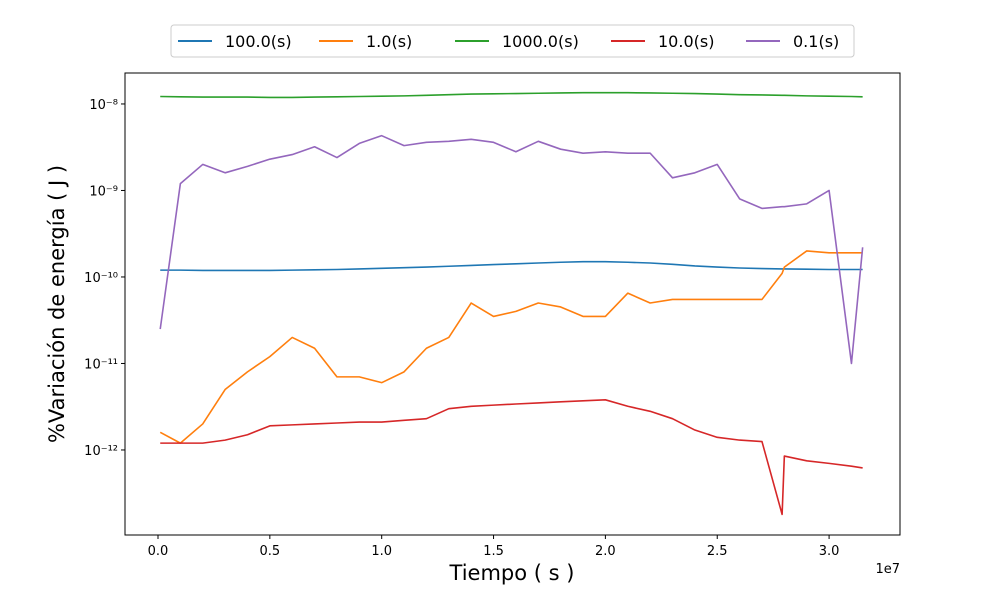  What do you see at coordinates (101, 278) in the screenshot?
I see `y-tick-label: 10⁻¹⁰` at bounding box center [101, 278].